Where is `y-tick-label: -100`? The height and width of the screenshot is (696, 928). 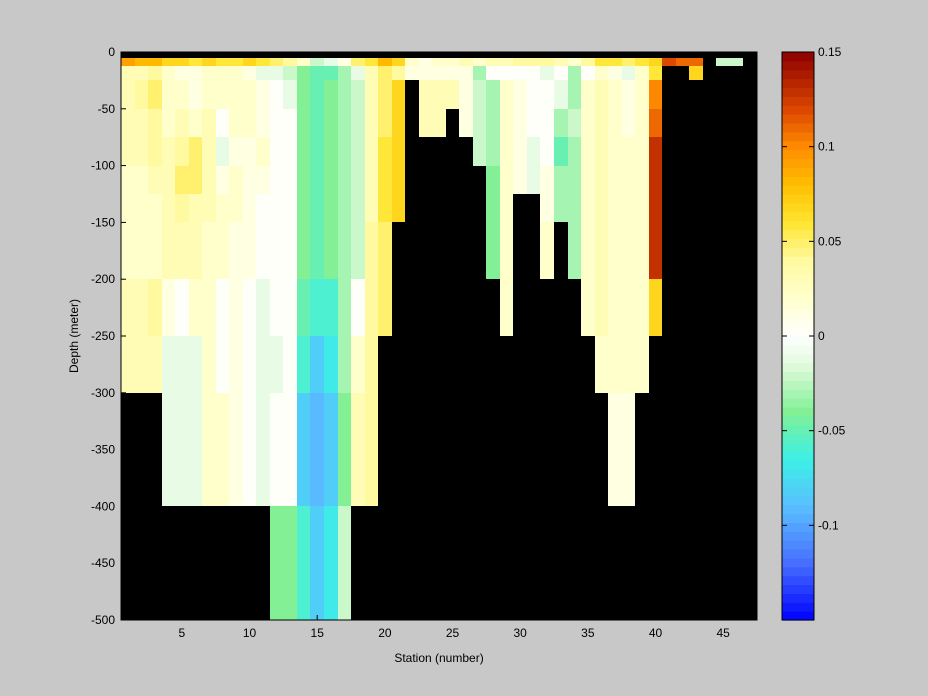
y-tick-label: -100 is located at coordinates (103, 166).